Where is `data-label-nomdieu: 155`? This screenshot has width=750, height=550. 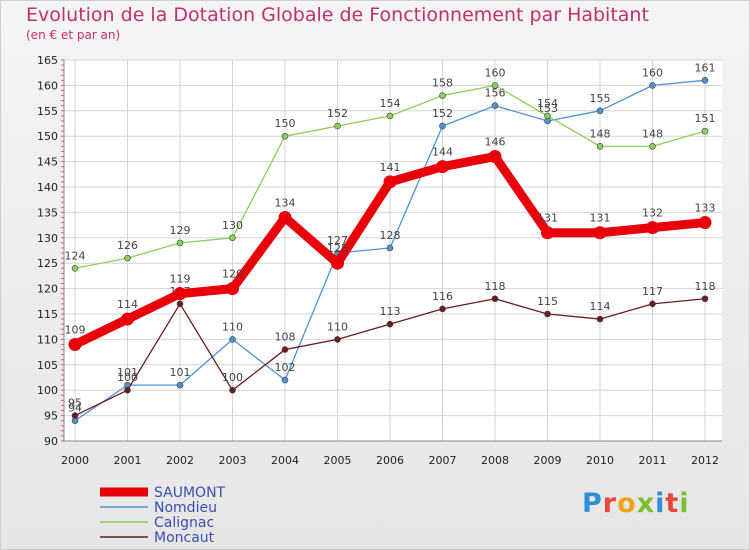 data-label-nomdieu: 155 is located at coordinates (600, 98).